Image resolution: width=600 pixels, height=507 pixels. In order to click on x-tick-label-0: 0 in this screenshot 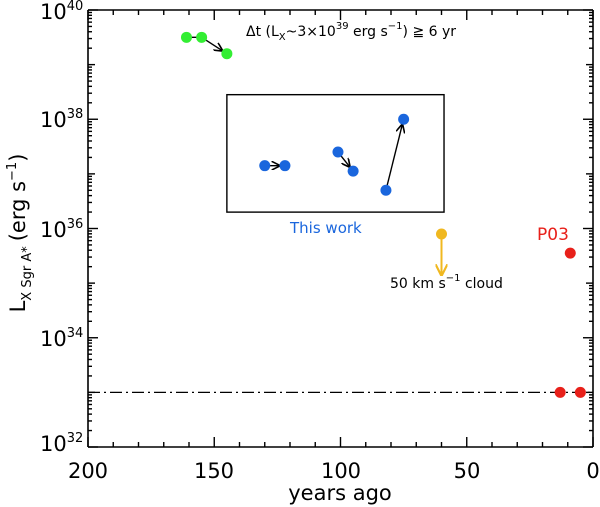, I will do `click(592, 471)`.